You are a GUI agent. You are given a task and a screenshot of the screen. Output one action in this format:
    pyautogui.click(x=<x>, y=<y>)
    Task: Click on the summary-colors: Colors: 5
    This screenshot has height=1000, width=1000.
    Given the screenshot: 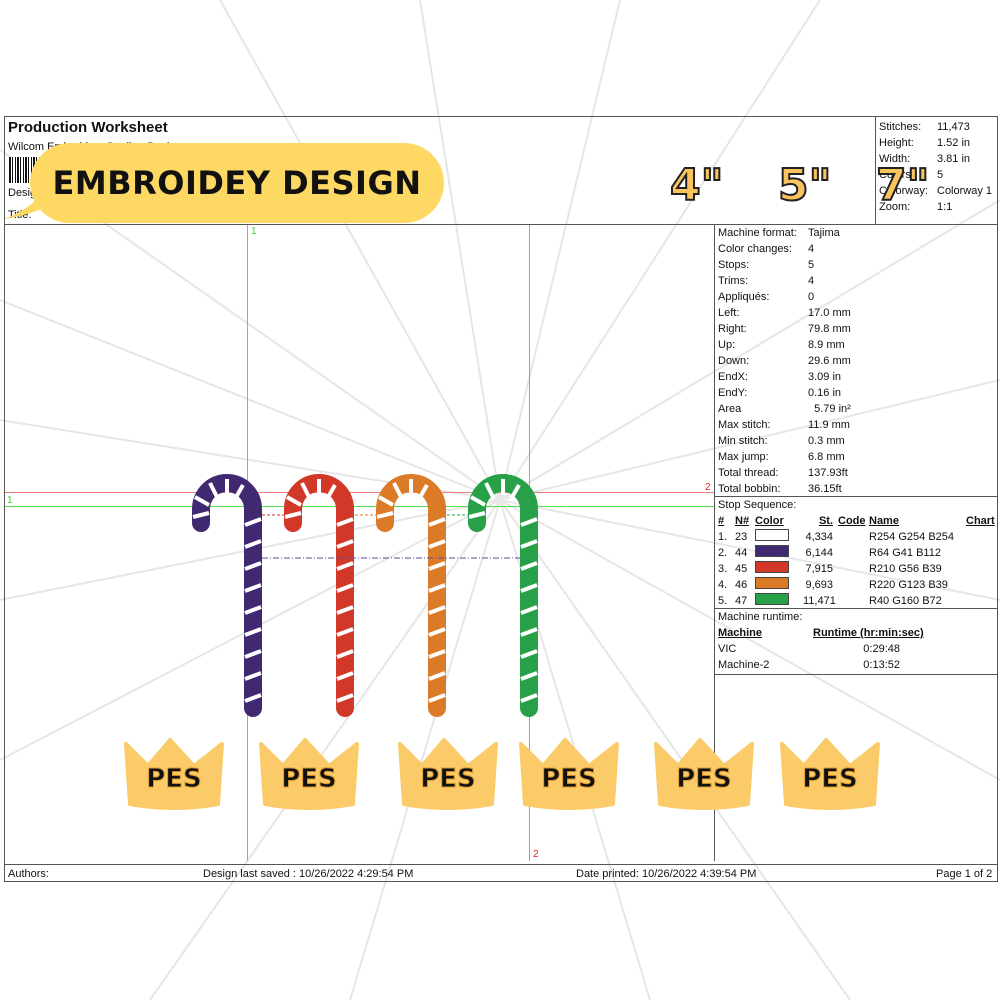 What is the action you would take?
    pyautogui.click(x=911, y=175)
    